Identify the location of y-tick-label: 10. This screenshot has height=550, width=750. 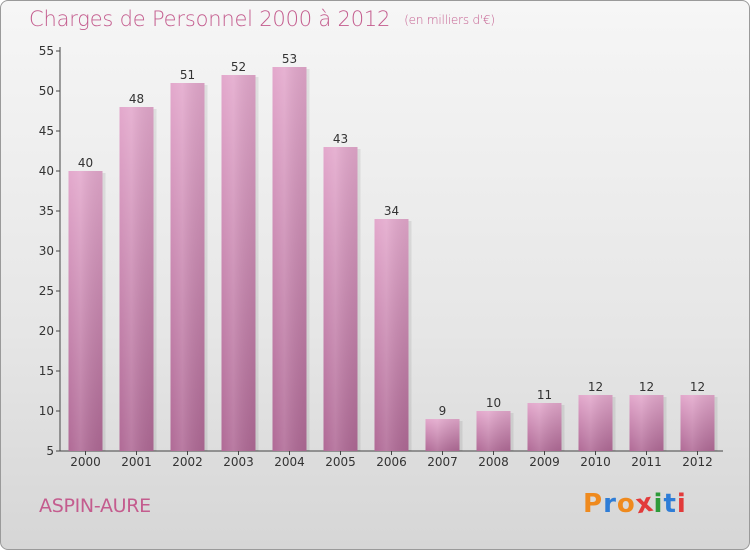
(46, 411).